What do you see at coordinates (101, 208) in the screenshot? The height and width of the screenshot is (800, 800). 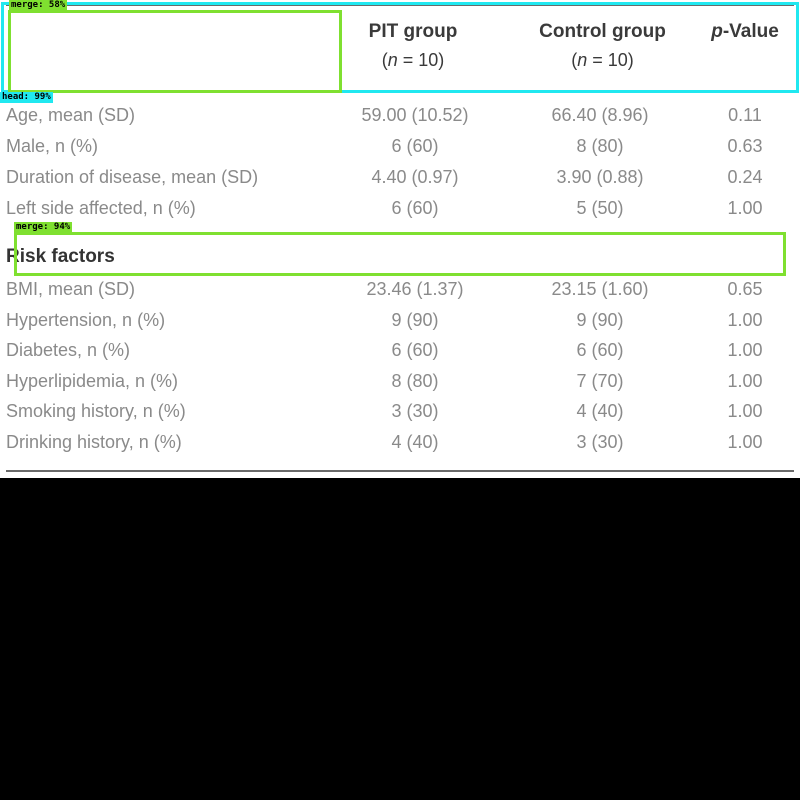 I see `cell-label: Left side affected, n (%)` at bounding box center [101, 208].